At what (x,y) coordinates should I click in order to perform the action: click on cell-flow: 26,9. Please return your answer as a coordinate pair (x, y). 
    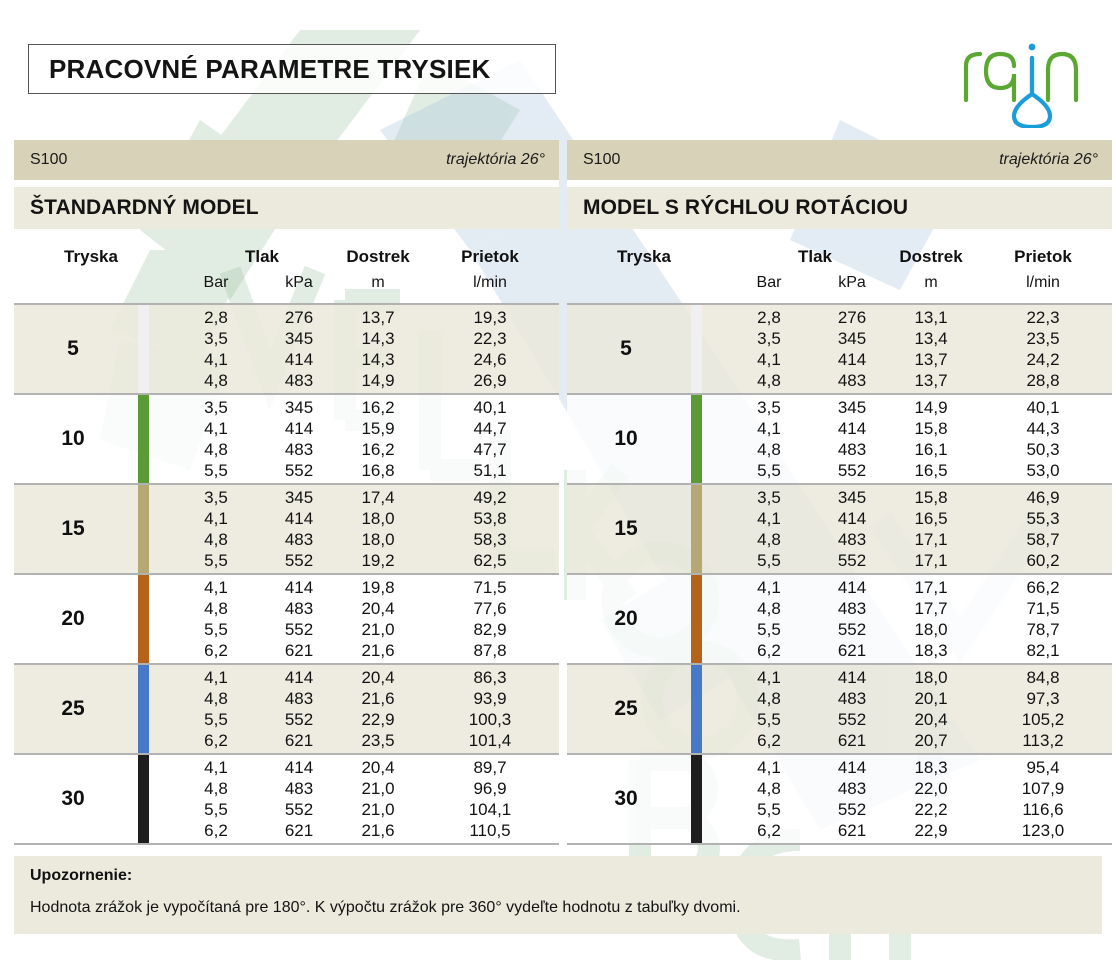
    Looking at the image, I should click on (490, 380).